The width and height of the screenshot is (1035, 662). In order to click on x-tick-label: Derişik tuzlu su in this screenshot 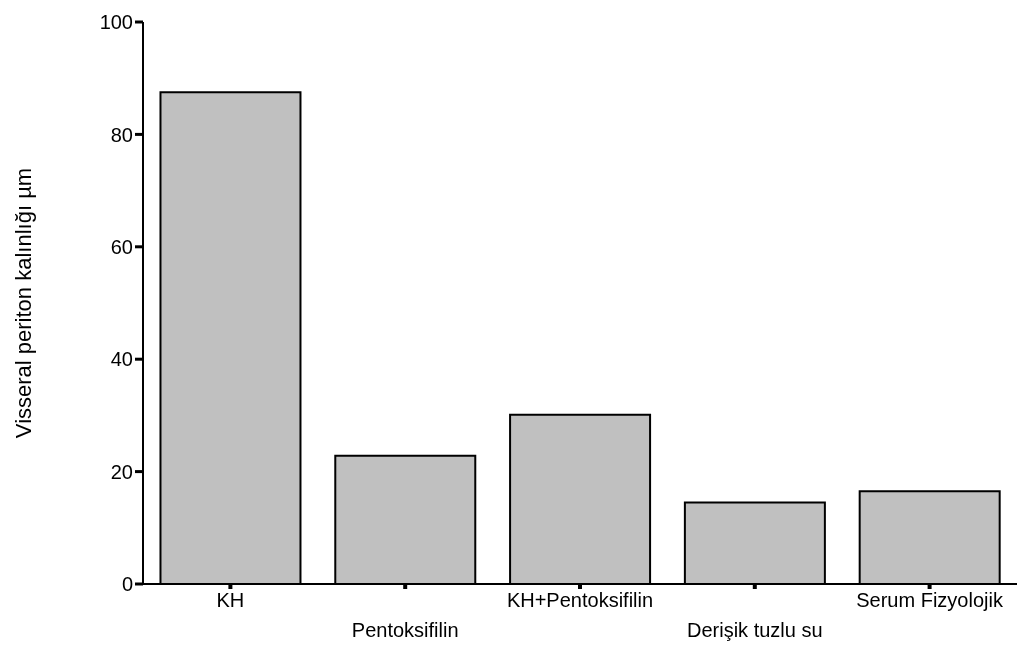, I will do `click(755, 630)`.